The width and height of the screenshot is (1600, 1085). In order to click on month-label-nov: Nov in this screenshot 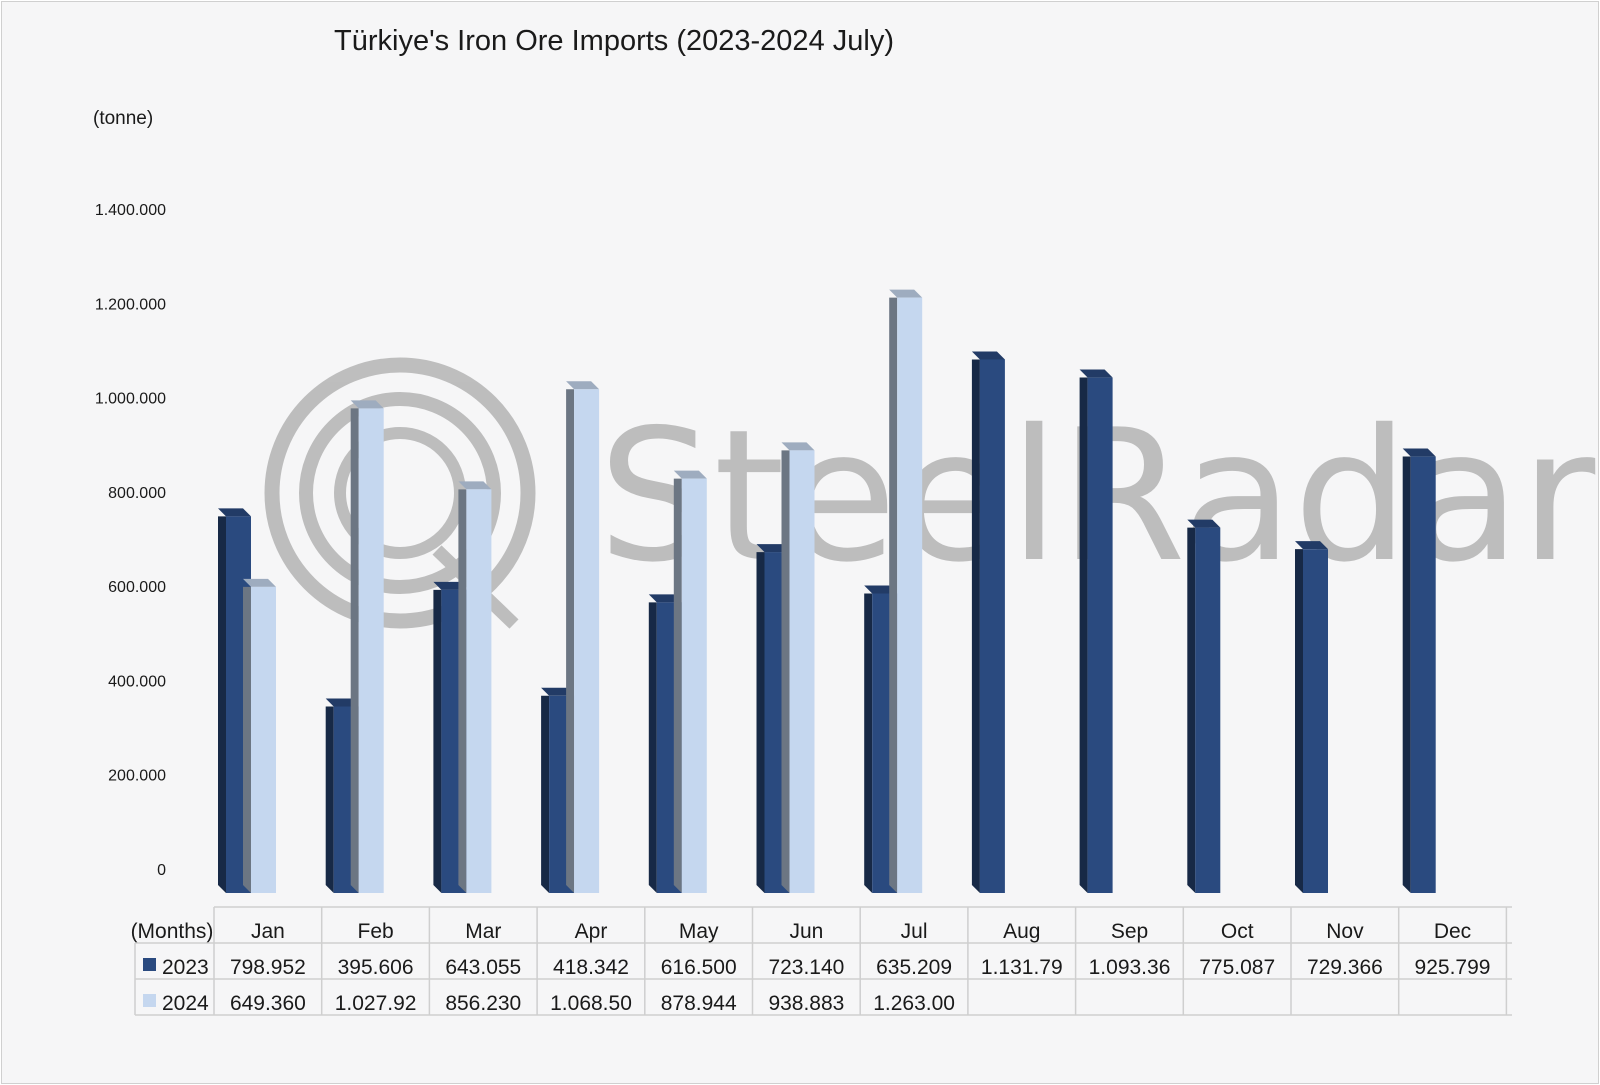, I will do `click(1345, 931)`.